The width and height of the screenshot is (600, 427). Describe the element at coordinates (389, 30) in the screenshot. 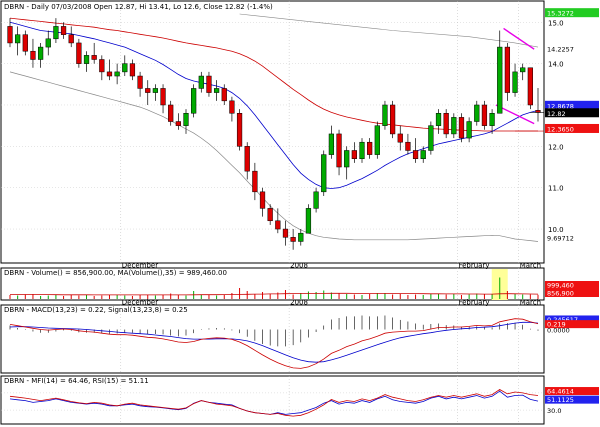

I see `upper-band-line` at that location.